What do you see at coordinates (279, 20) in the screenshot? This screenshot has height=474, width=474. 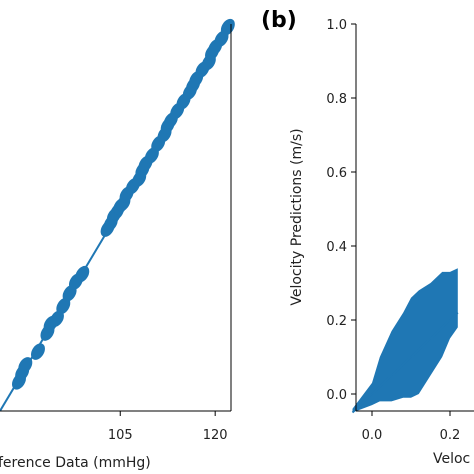 I see `panel-b-label: (b)` at bounding box center [279, 20].